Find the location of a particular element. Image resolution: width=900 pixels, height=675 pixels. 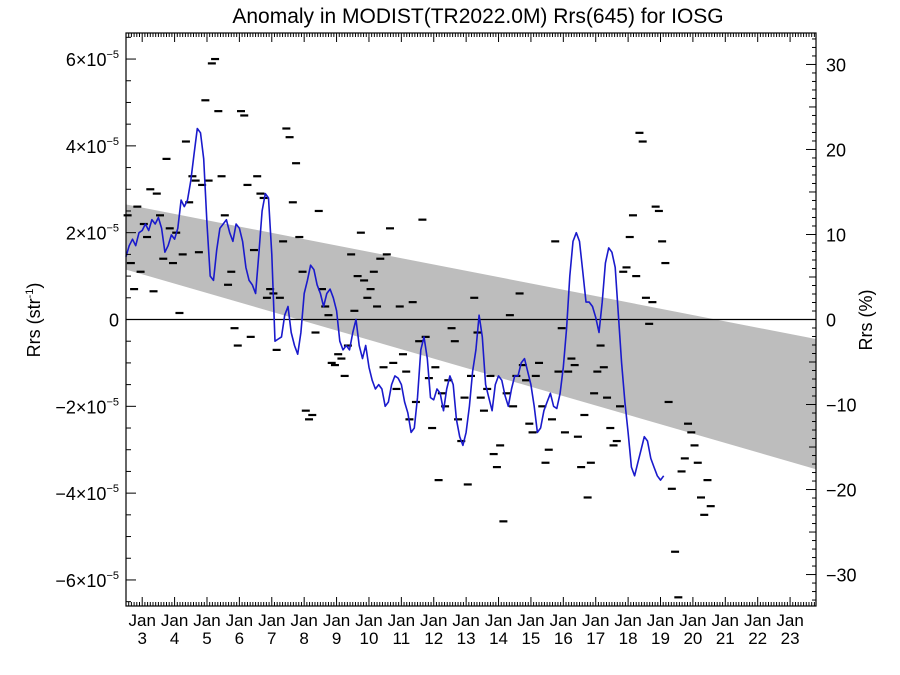

x-tick-year-label: 9 is located at coordinates (336, 638).